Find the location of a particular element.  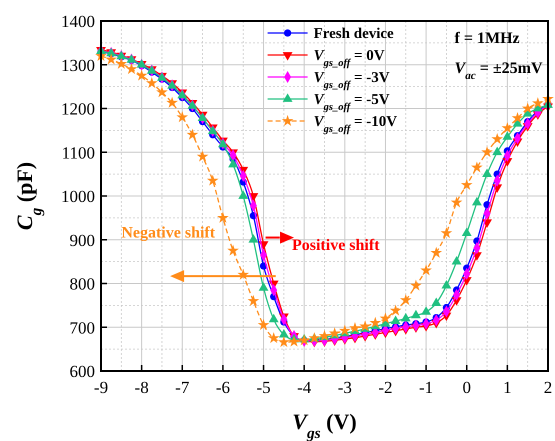

x-axis-title: V$_{gs}$ (V) is located at coordinates (324, 425).